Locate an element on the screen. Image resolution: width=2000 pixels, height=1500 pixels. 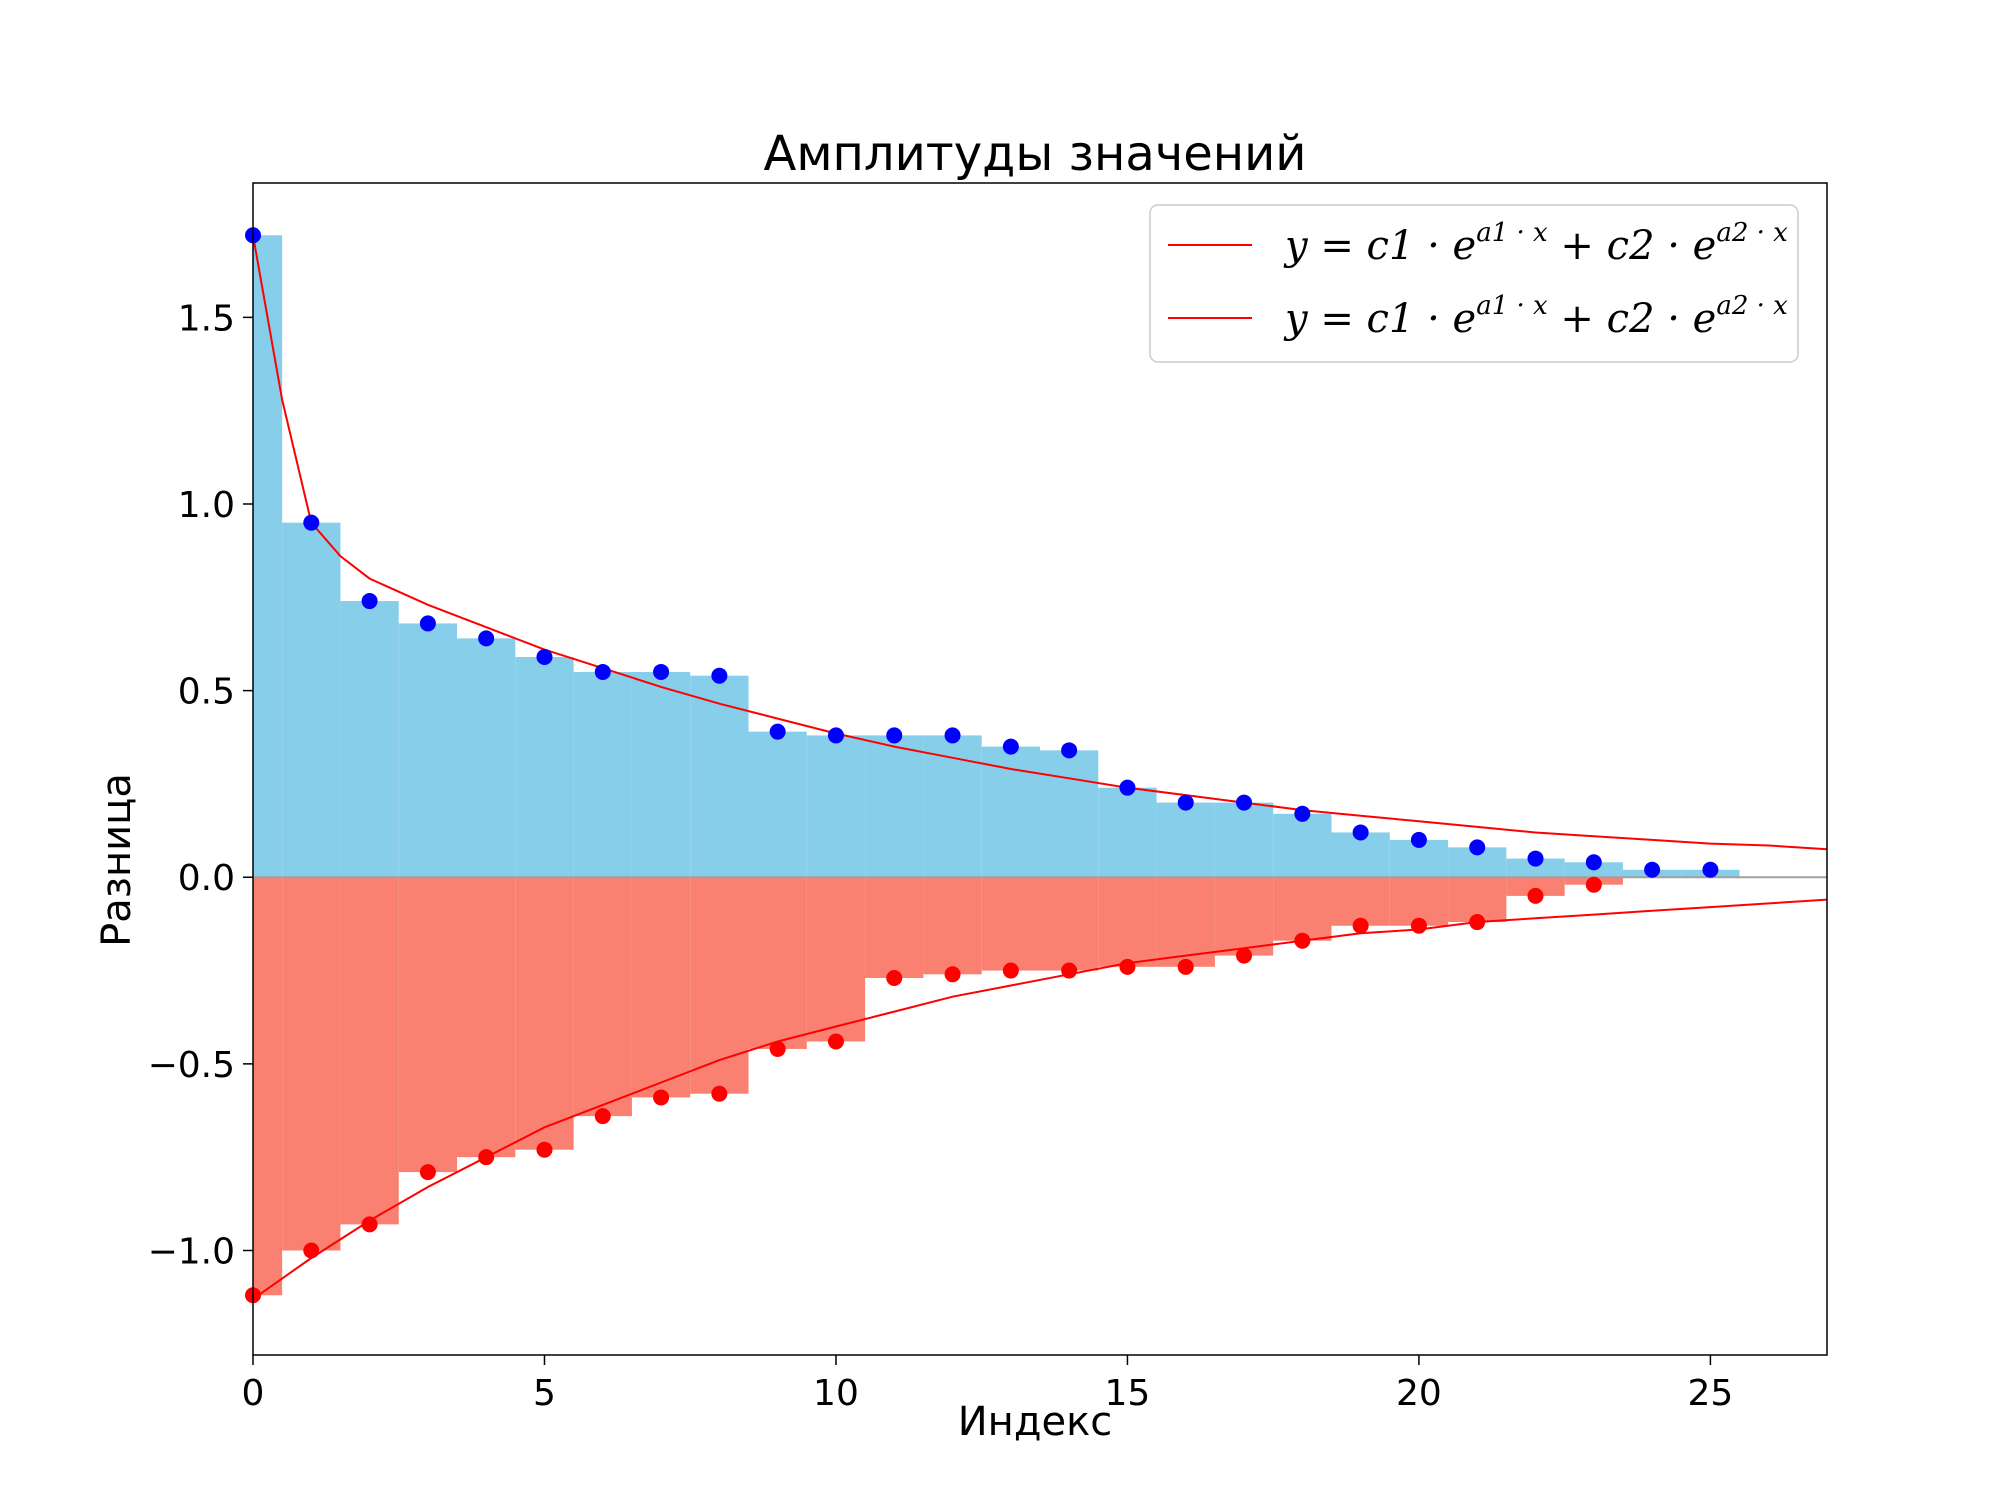
y-tick-label: −1.0 is located at coordinates (191, 1251).